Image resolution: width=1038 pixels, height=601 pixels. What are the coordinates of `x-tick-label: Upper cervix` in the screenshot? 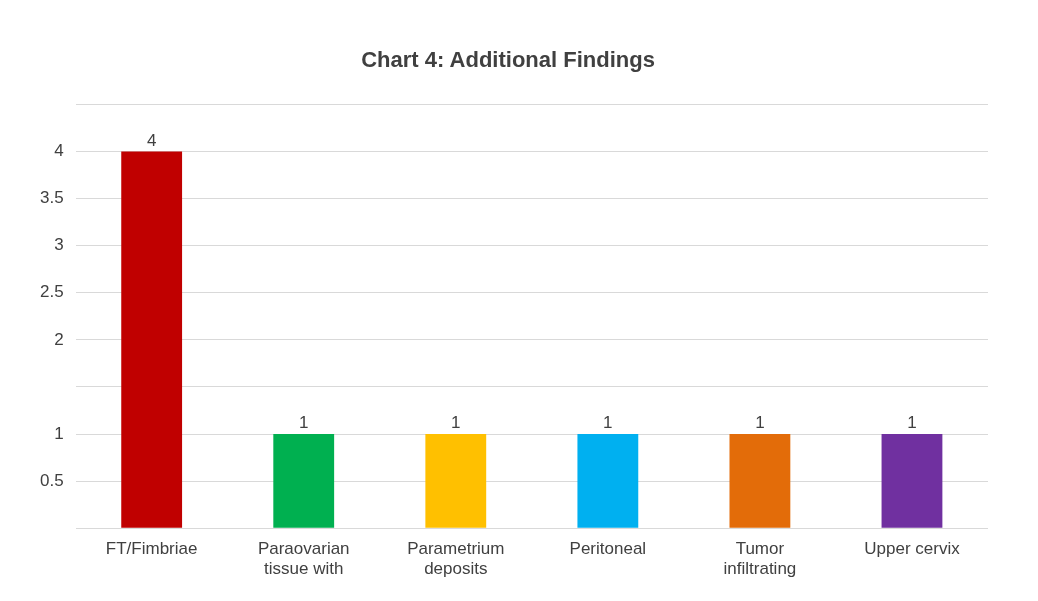 It's located at (912, 549).